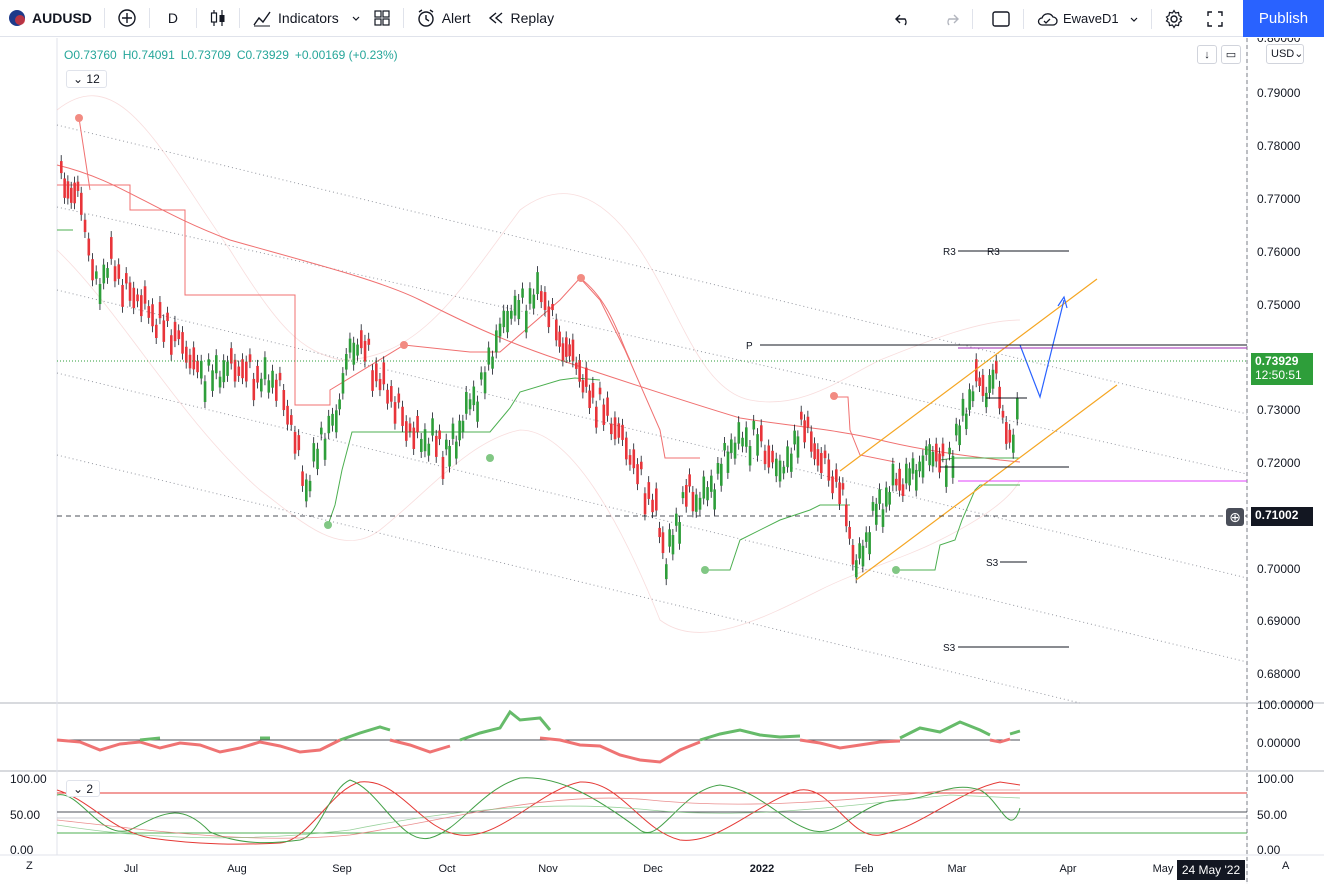  What do you see at coordinates (1278, 375) in the screenshot?
I see `countdown-value: 12:50:51` at bounding box center [1278, 375].